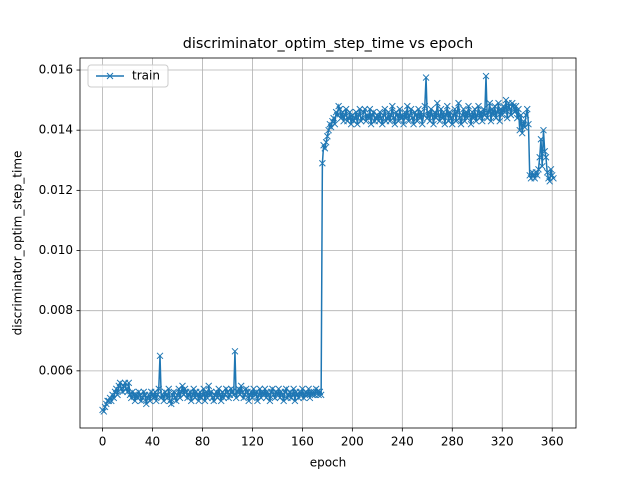 The width and height of the screenshot is (640, 480). What do you see at coordinates (328, 44) in the screenshot?
I see `chart-title: discriminator_optim_step_time vs epoch` at bounding box center [328, 44].